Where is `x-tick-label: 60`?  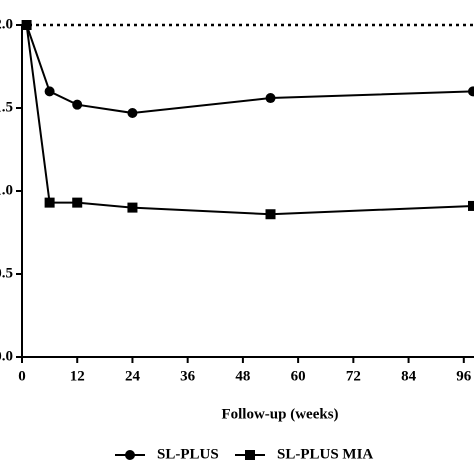
x-tick-label: 60 is located at coordinates (298, 376).